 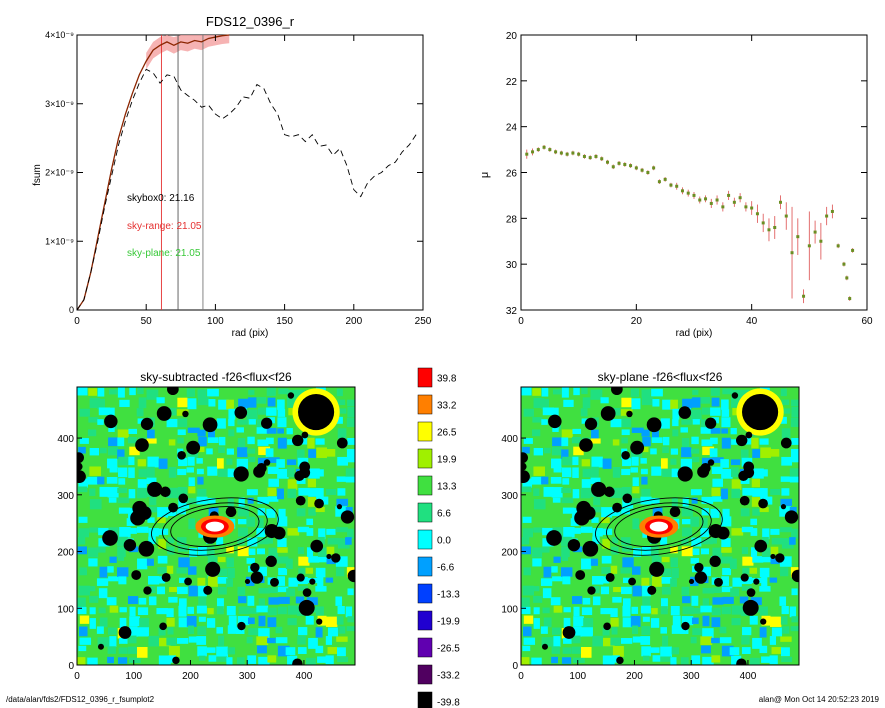 I want to click on fsum-ytick-label: 1×10⁻⁹, so click(x=59, y=241).